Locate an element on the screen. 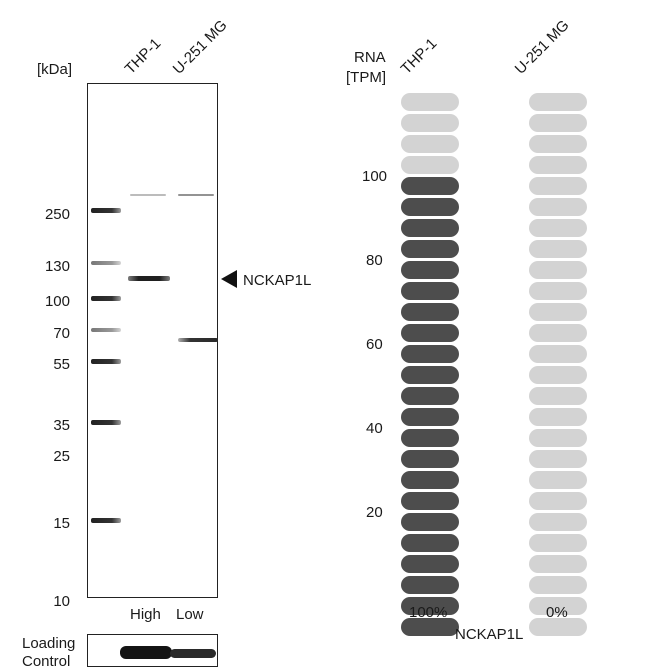  marker-250: 250 is located at coordinates (57, 214).